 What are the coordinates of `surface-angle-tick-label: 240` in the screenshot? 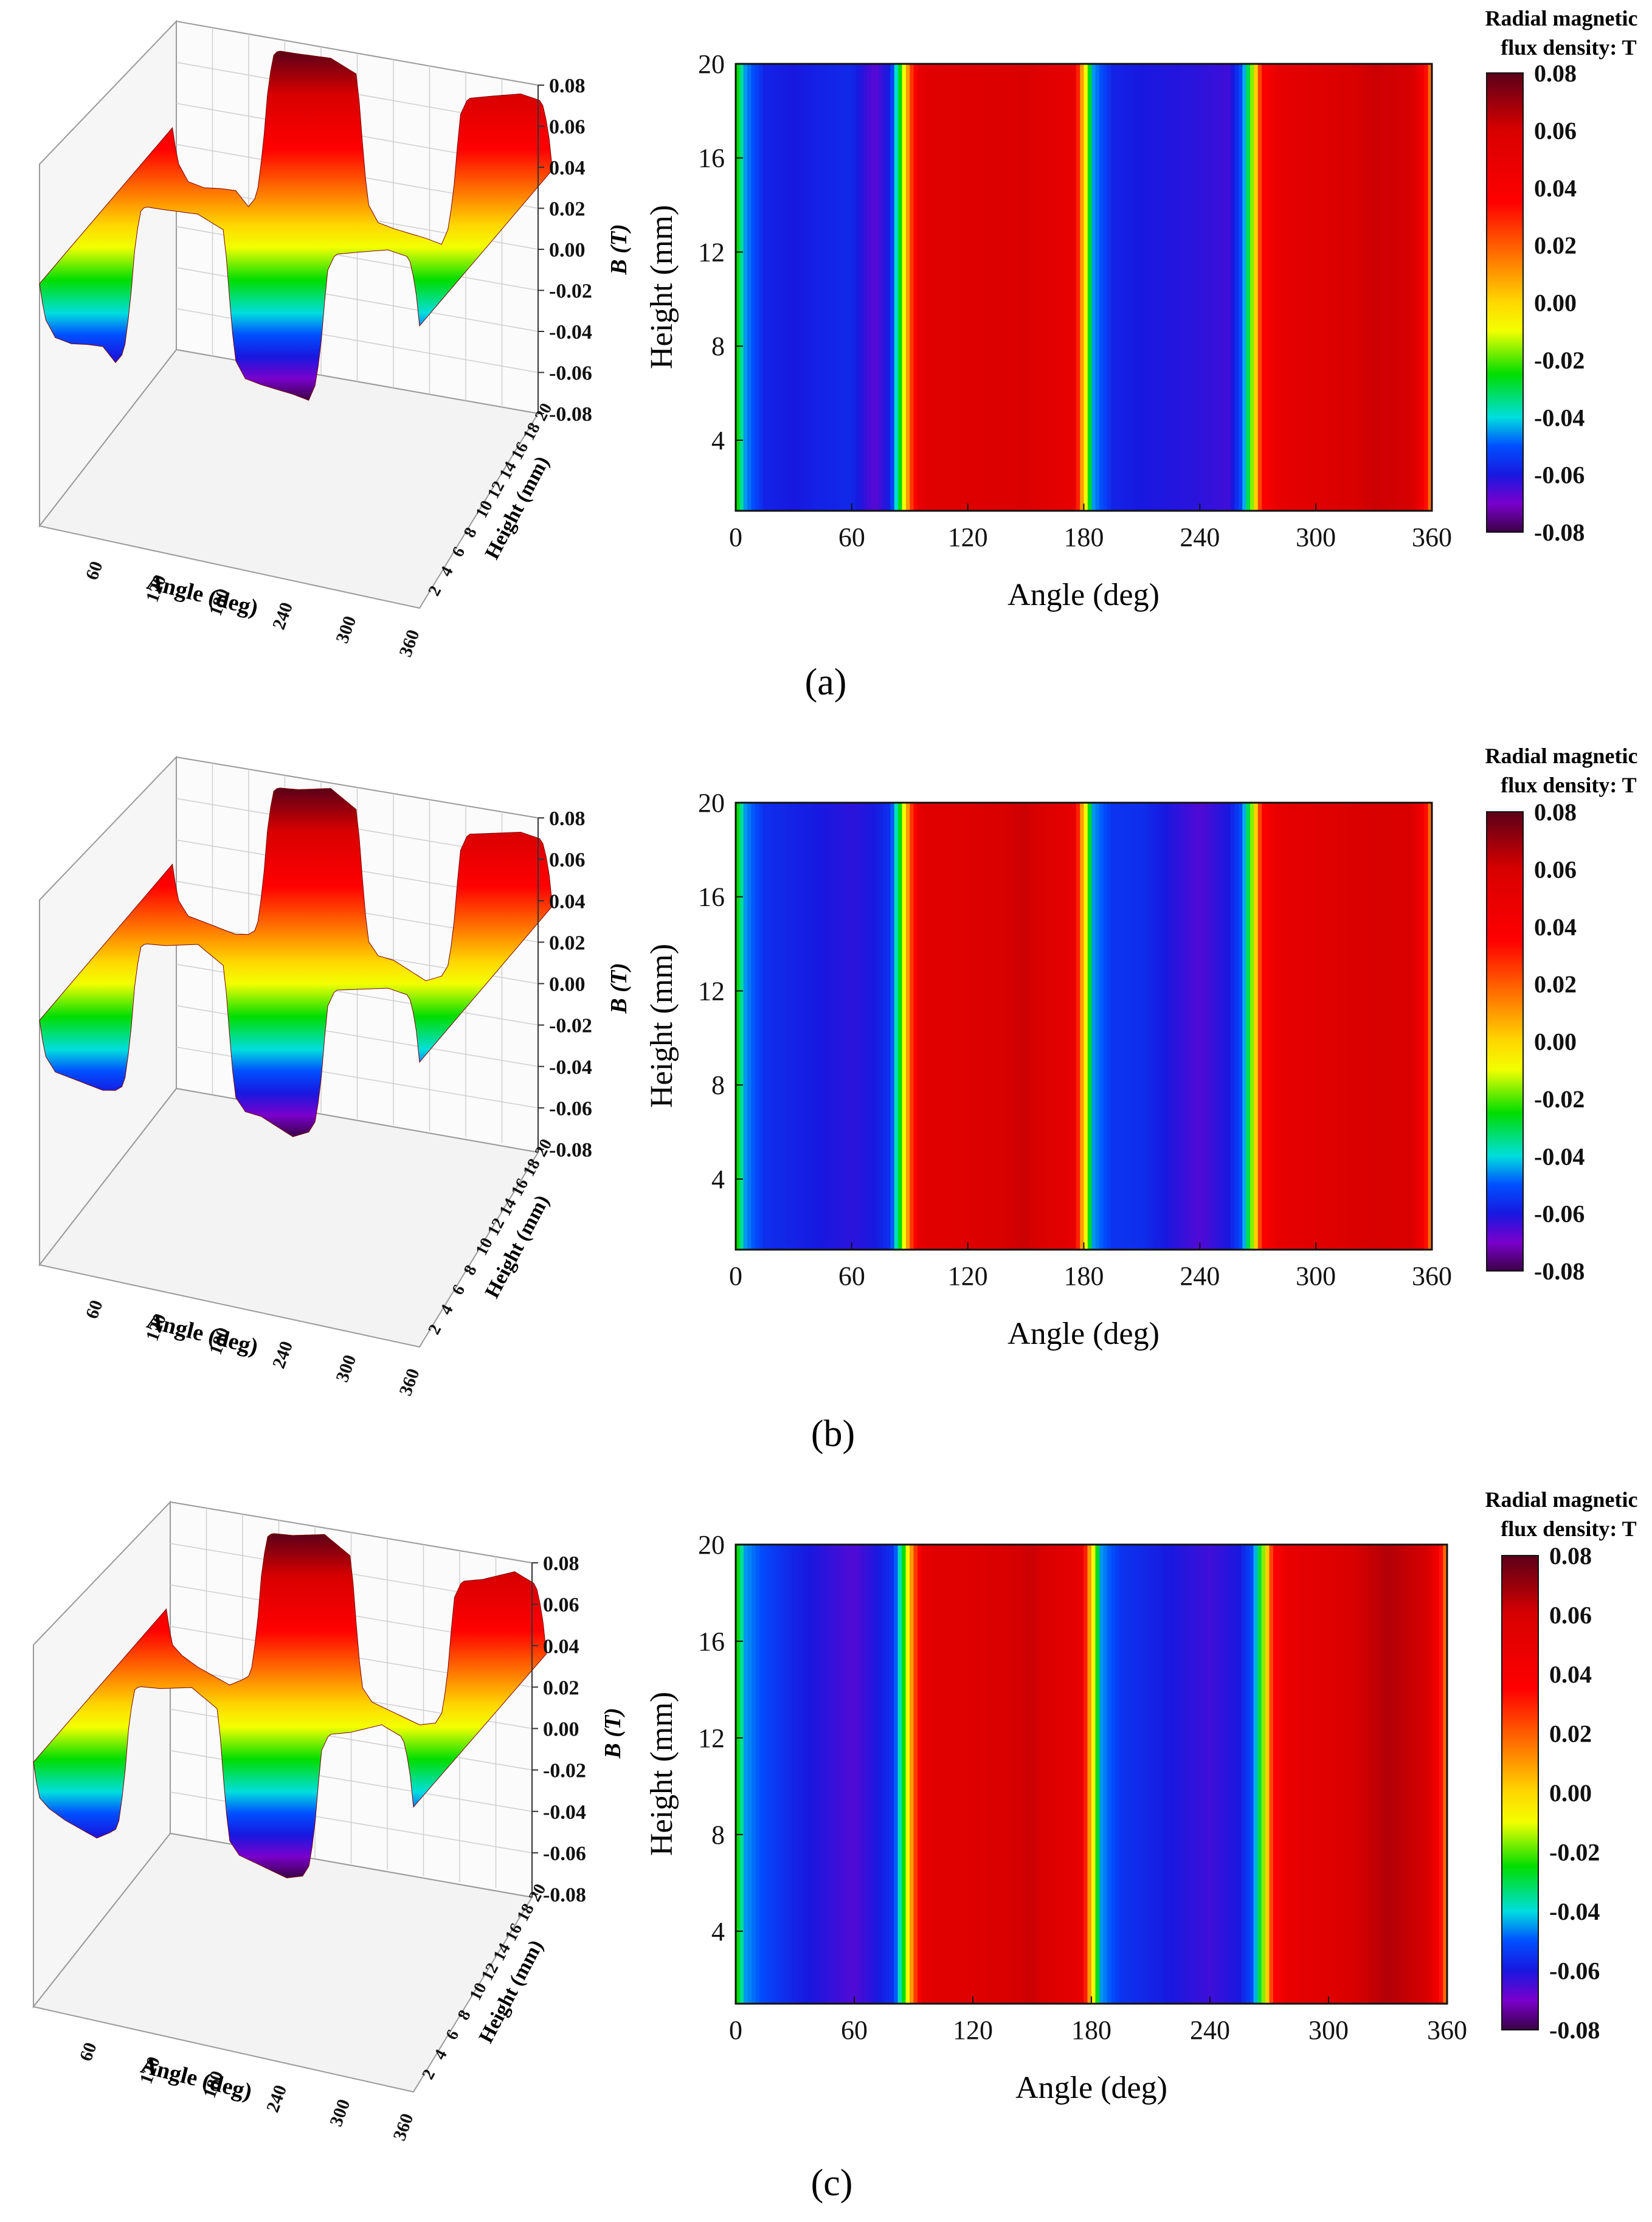 It's located at (283, 1354).